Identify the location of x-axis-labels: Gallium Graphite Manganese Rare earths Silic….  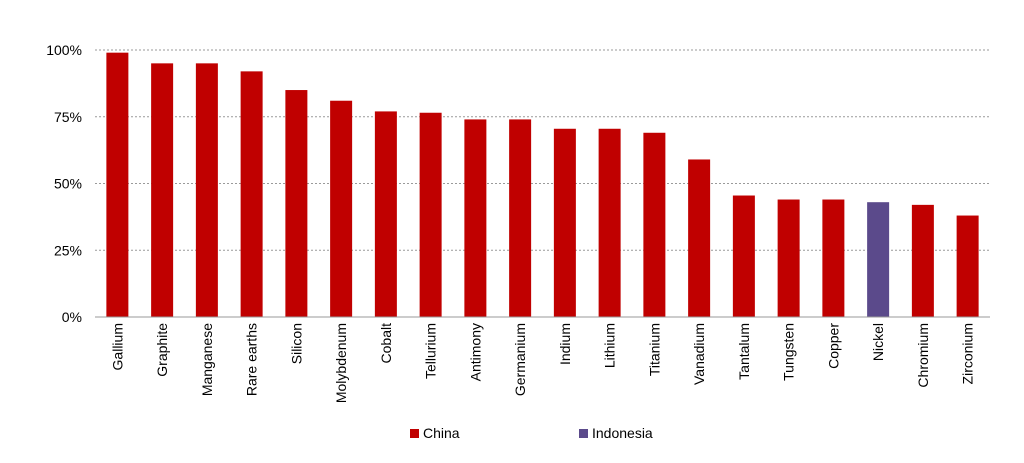
(542, 363).